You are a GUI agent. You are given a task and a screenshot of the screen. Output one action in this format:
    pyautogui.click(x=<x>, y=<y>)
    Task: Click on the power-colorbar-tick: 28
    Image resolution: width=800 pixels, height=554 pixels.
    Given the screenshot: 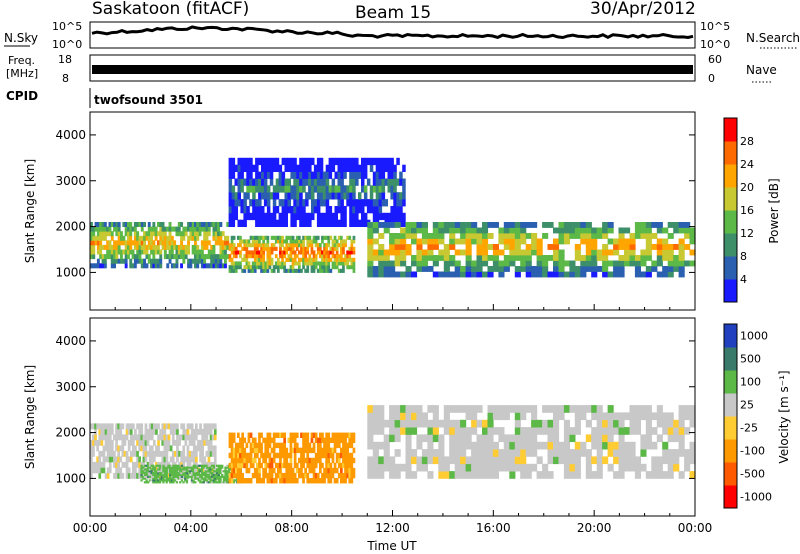 What is the action you would take?
    pyautogui.click(x=747, y=141)
    